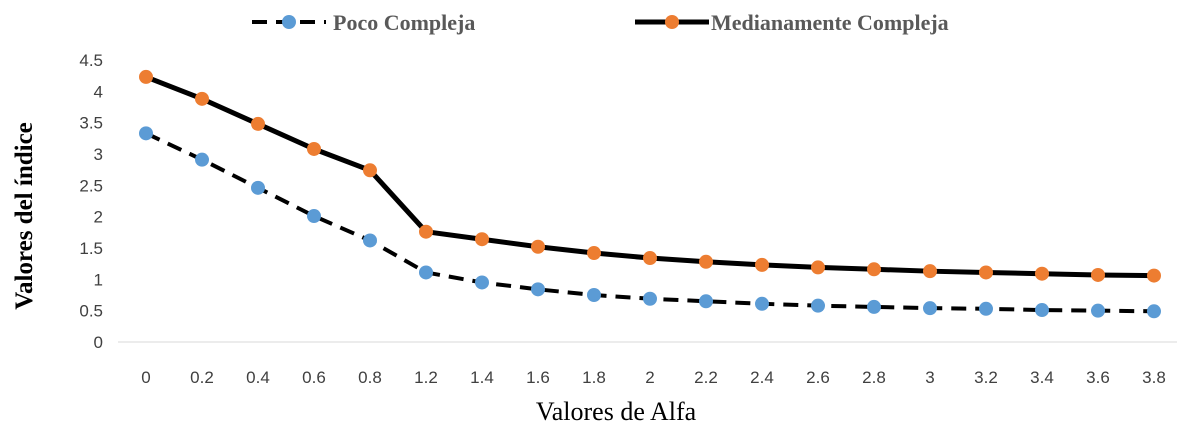  What do you see at coordinates (1098, 377) in the screenshot?
I see `x-tick-label: 3.6` at bounding box center [1098, 377].